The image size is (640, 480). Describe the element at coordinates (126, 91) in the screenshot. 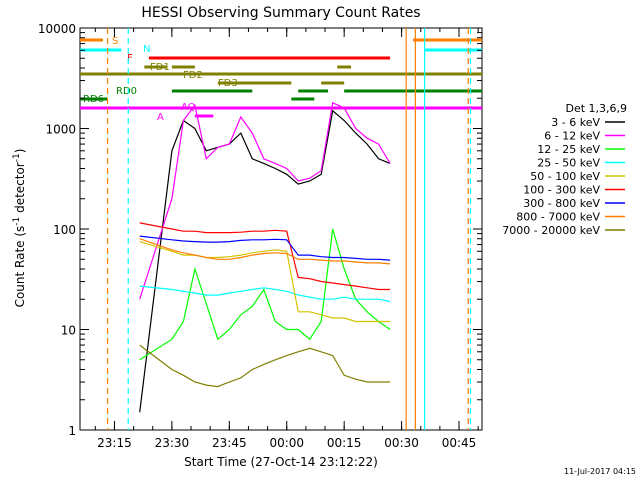

I see `flag-label-rd0: RD0` at that location.